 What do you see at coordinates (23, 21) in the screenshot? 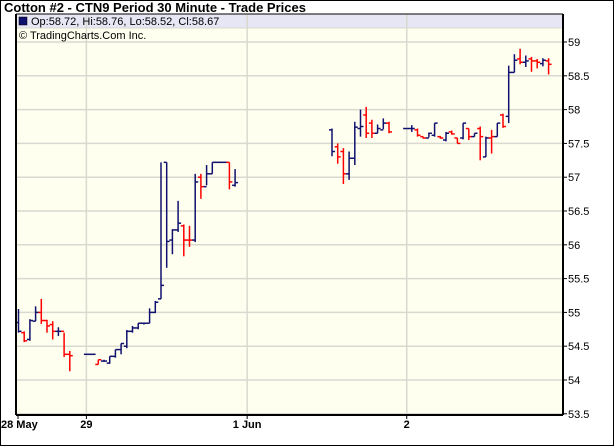
I see `legend-swatch` at bounding box center [23, 21].